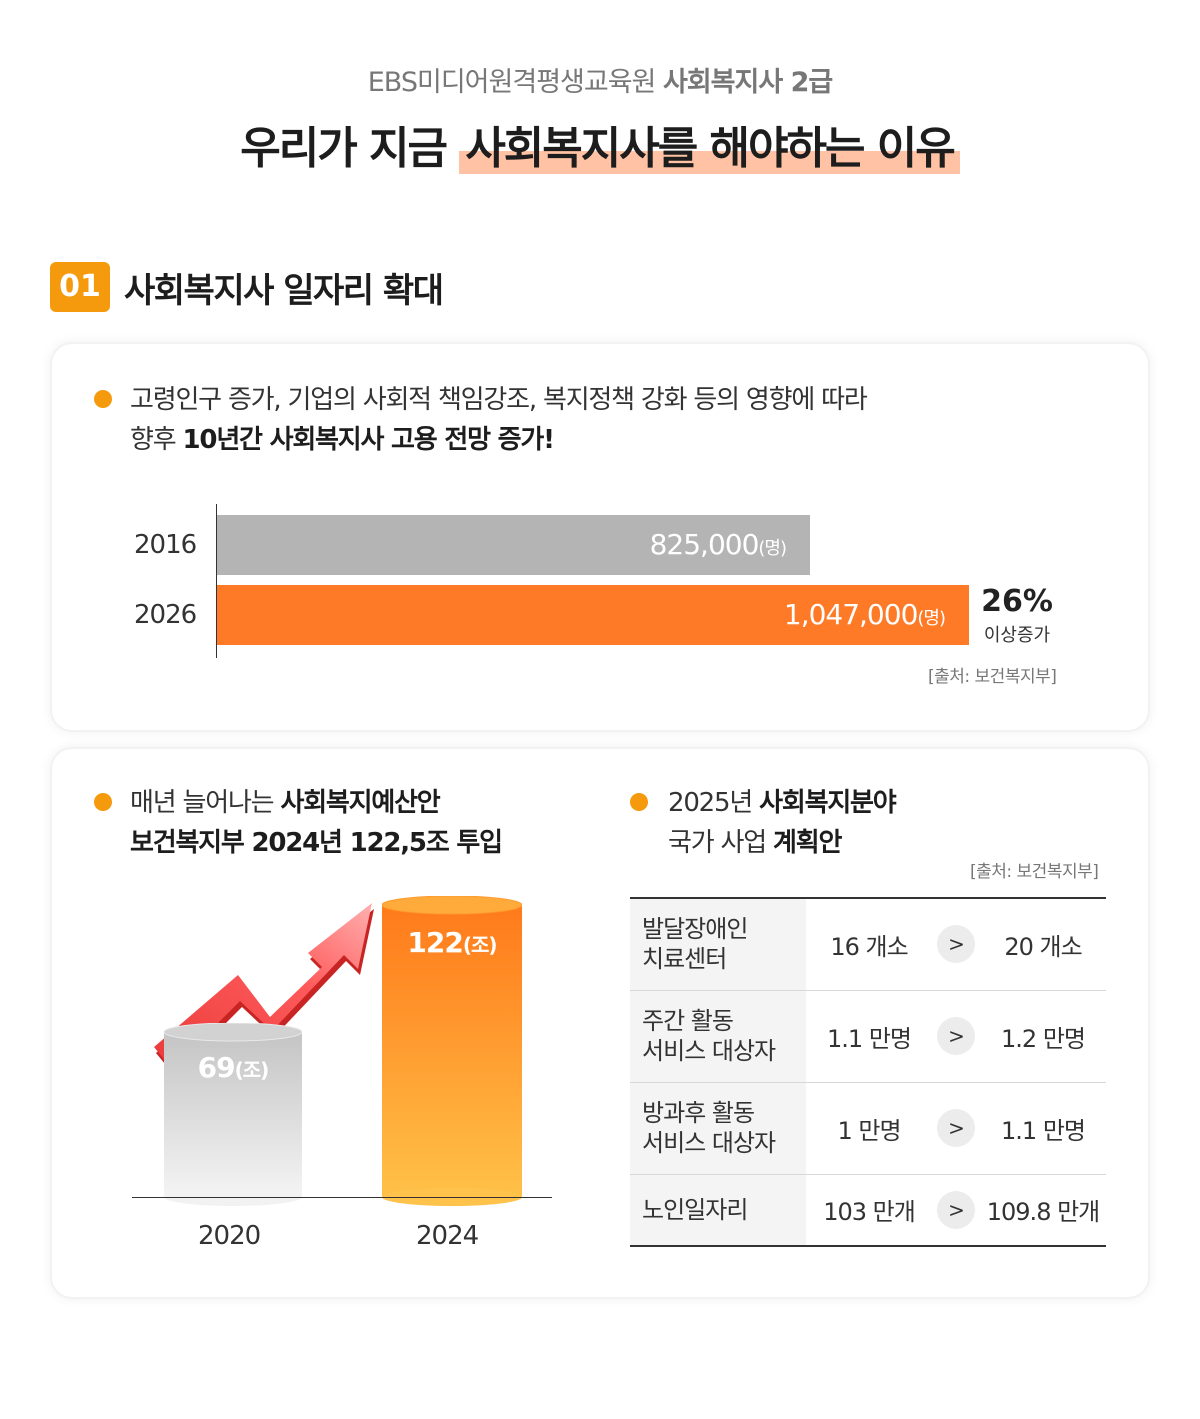 The height and width of the screenshot is (1419, 1200). What do you see at coordinates (360, 803) in the screenshot?
I see `budget-line-1-bold: 사회복지예산안` at bounding box center [360, 803].